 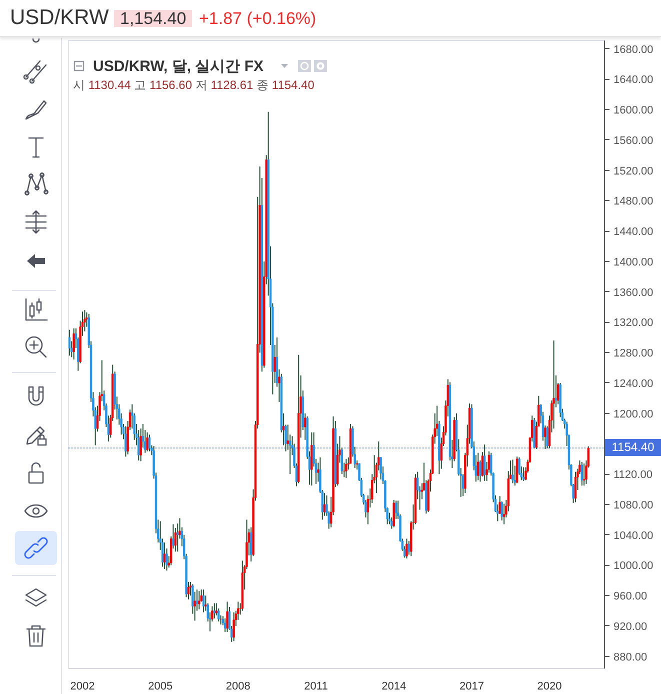 What do you see at coordinates (634, 50) in the screenshot?
I see `y-tick-label: 1680.00` at bounding box center [634, 50].